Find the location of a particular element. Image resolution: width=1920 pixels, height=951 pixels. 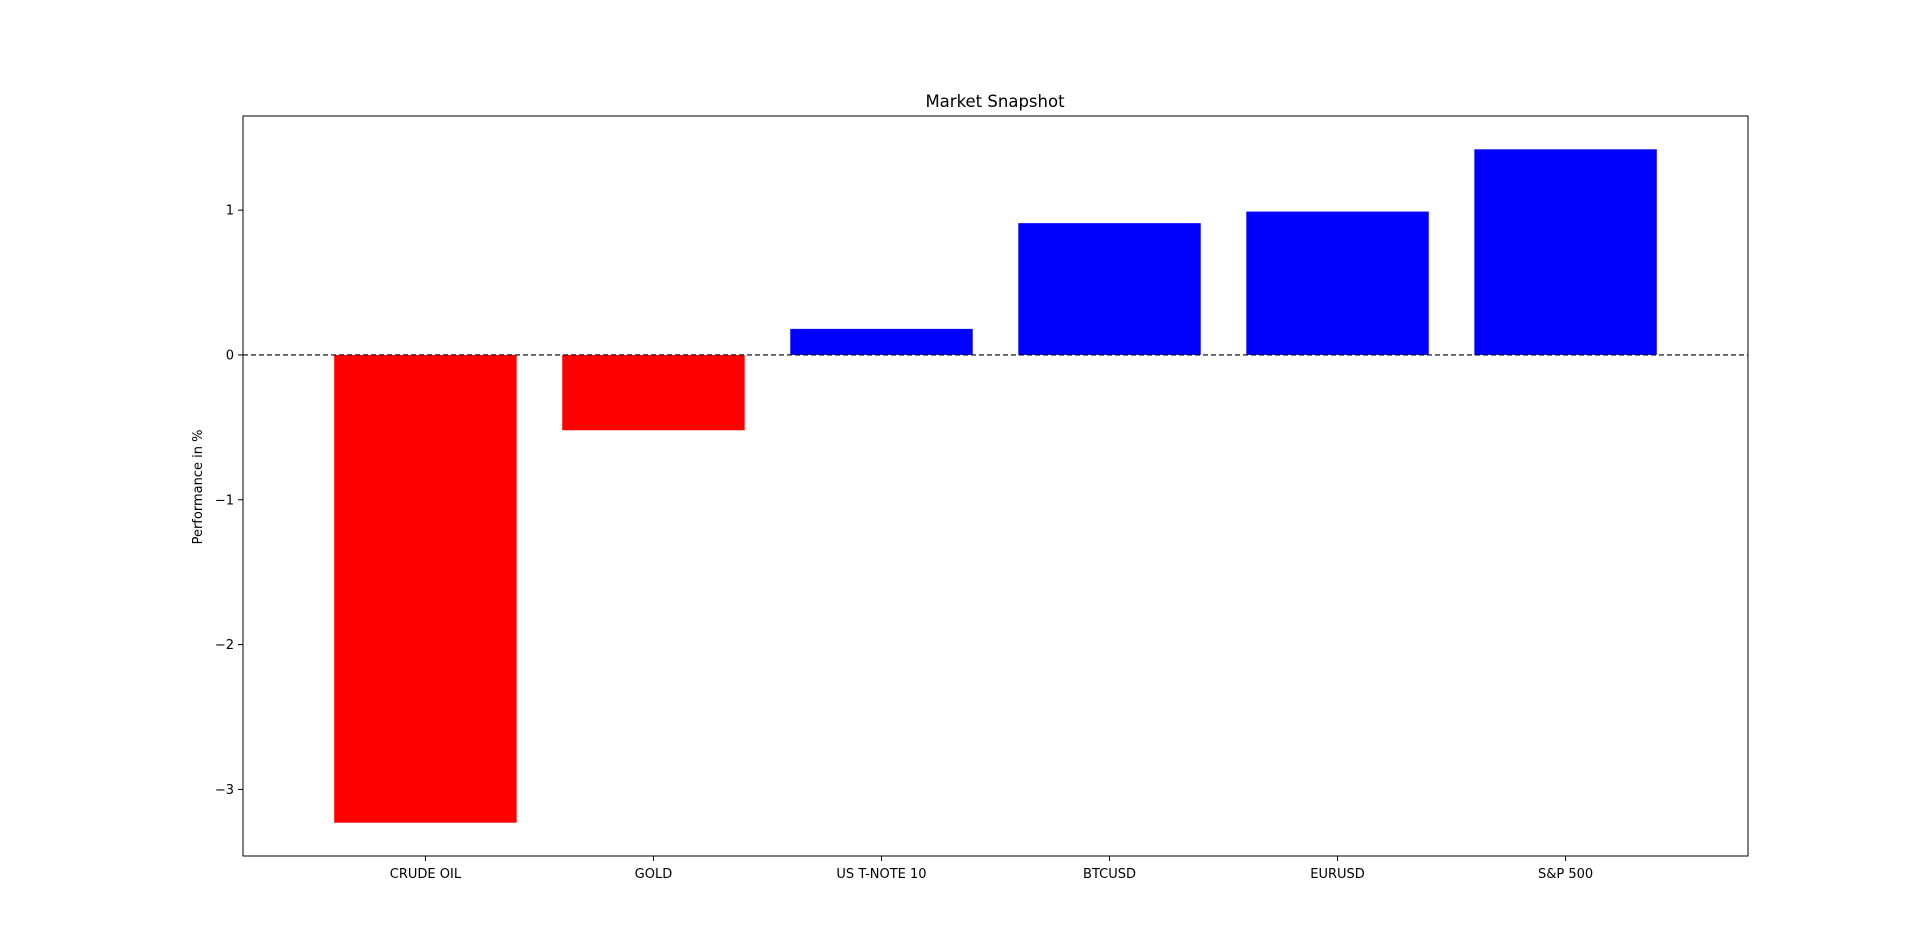

y-tick-label: −2 is located at coordinates (224, 645).